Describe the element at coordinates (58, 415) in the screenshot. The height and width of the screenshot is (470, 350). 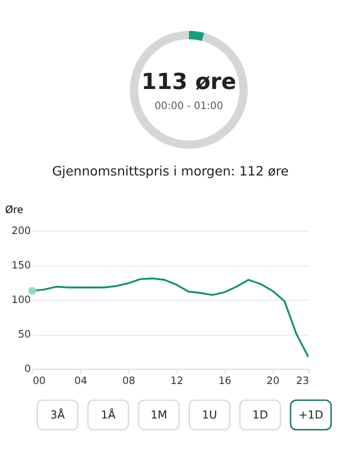
I see `text: 3Å` at that location.